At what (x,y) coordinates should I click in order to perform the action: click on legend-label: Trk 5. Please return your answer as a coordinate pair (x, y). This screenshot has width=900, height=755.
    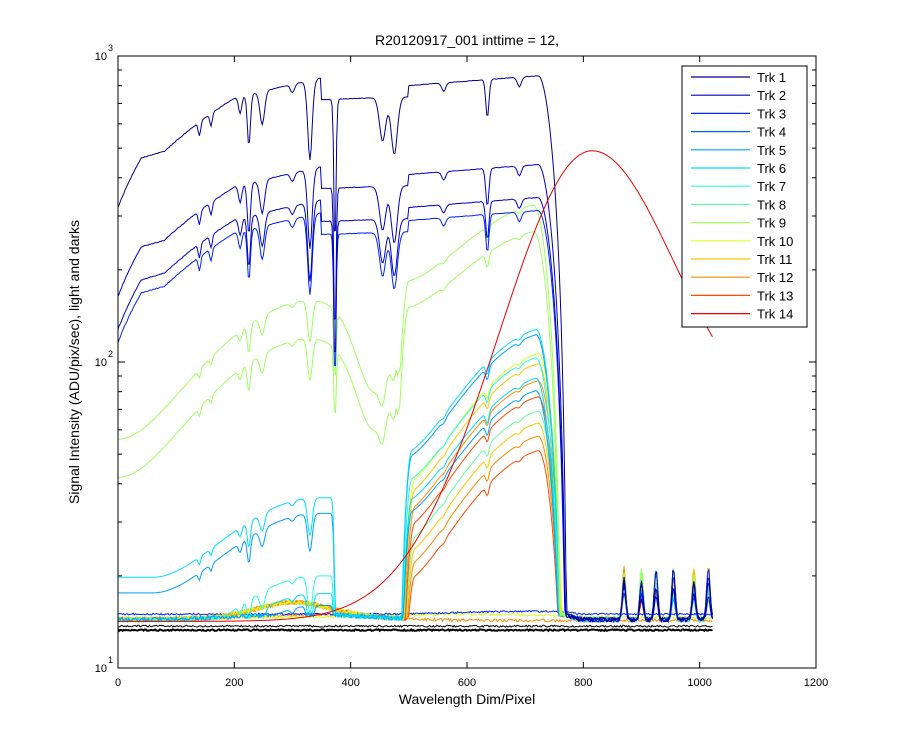
    Looking at the image, I should click on (771, 150).